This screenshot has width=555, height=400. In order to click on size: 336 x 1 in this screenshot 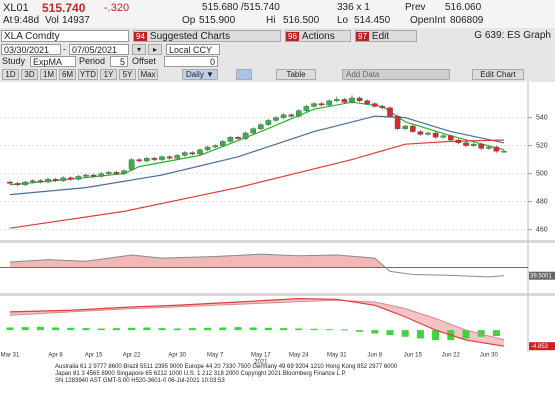, I will do `click(353, 7)`.